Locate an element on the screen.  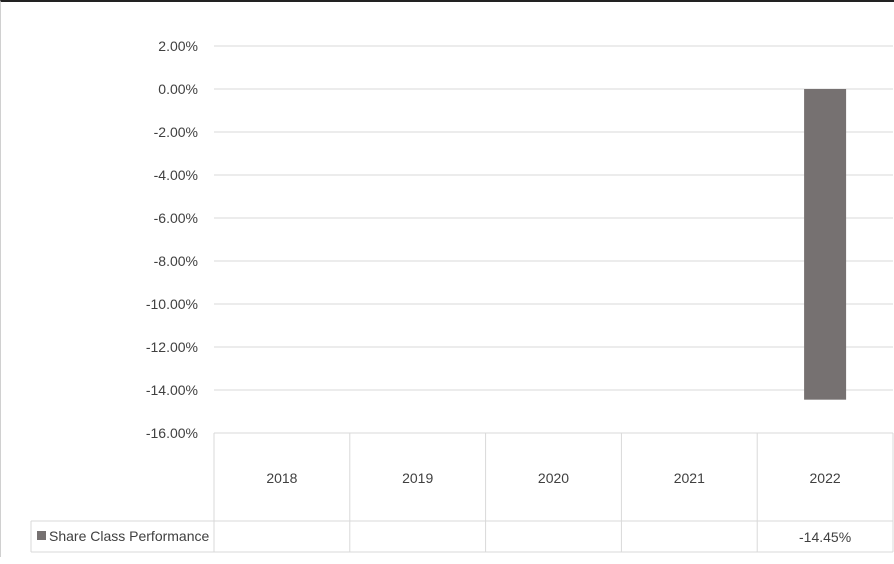
legend-label: Share Class Performance is located at coordinates (129, 536).